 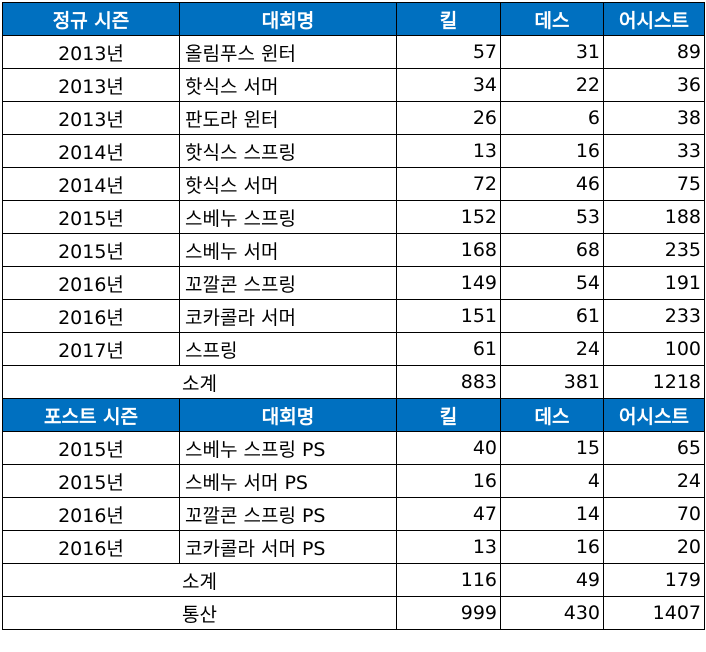 What do you see at coordinates (448, 250) in the screenshot?
I see `kills-cell: 168` at bounding box center [448, 250].